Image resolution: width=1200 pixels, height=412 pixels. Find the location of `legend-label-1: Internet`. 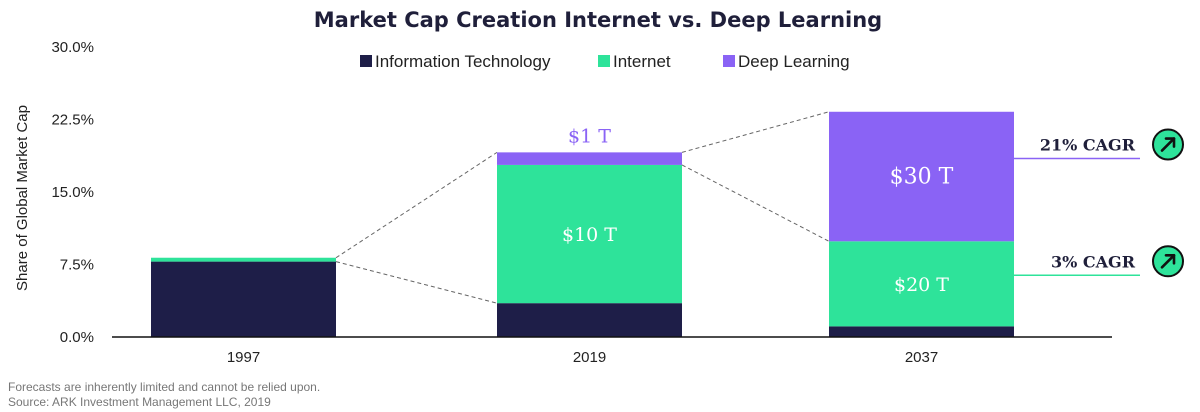

legend-label-1: Internet is located at coordinates (642, 61).